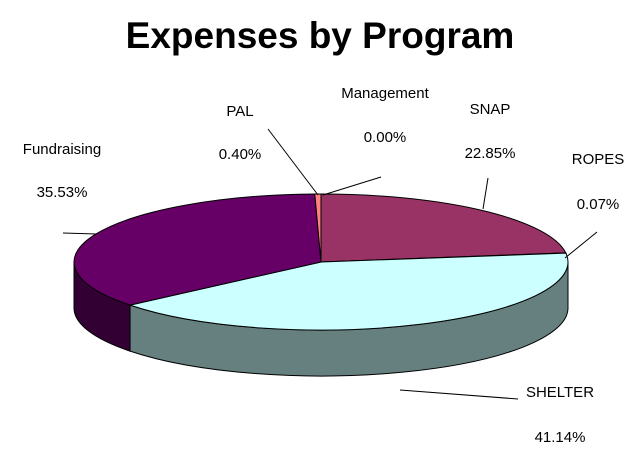 The width and height of the screenshot is (635, 454). I want to click on category-label: PAL, so click(239, 111).